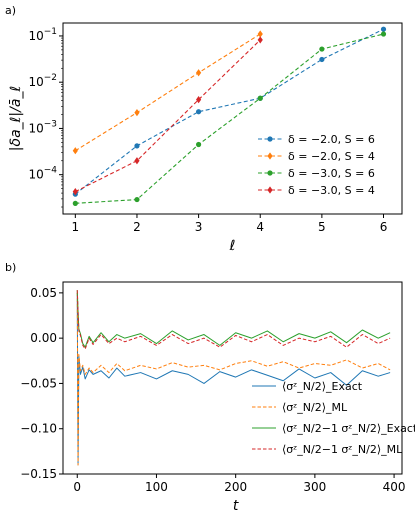  Describe the element at coordinates (322, 227) in the screenshot. I see `x-tick-label: 5` at that location.